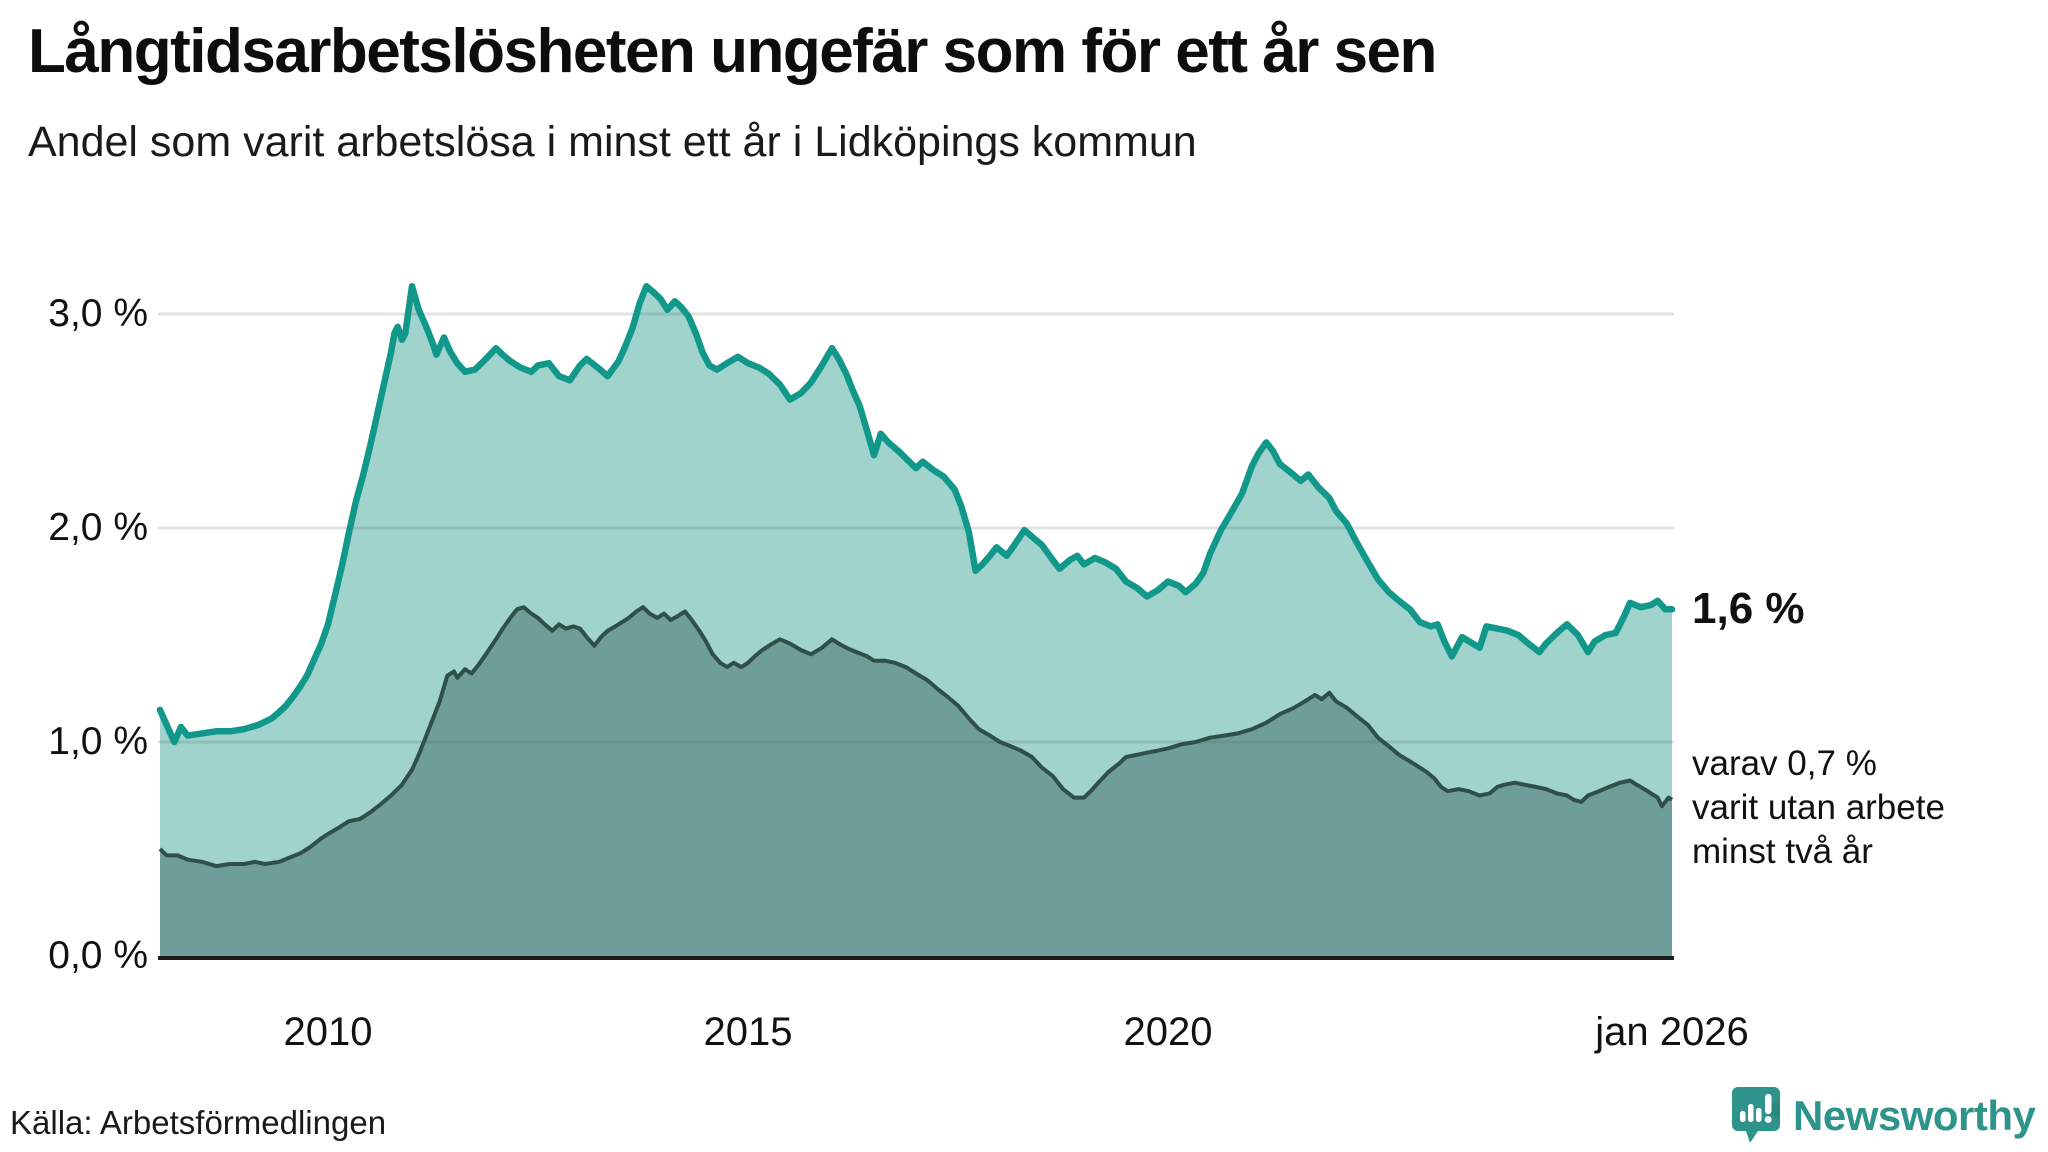 This screenshot has width=2048, height=1152. I want to click on y-axis-label: 1,0 %, so click(98, 741).